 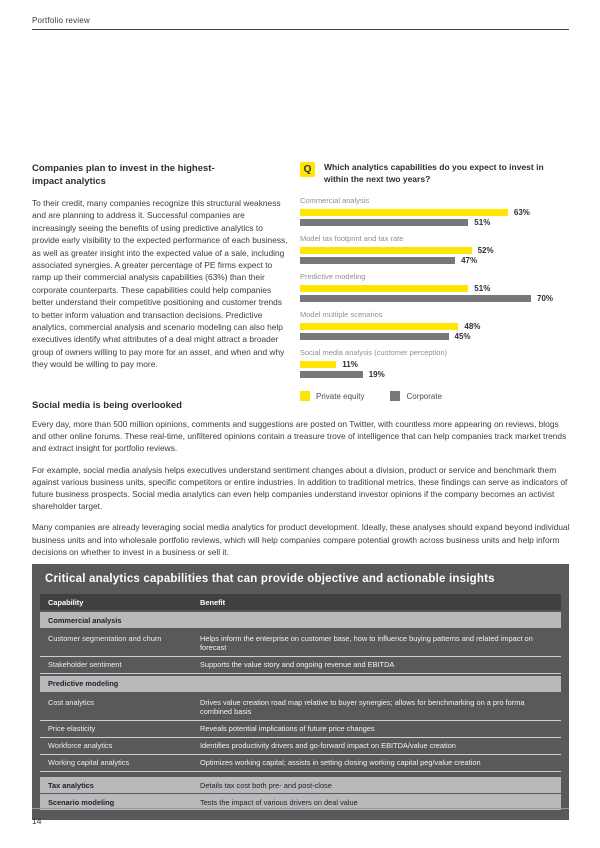 I want to click on section-heading-social: Social media is being overlooked, so click(x=107, y=405).